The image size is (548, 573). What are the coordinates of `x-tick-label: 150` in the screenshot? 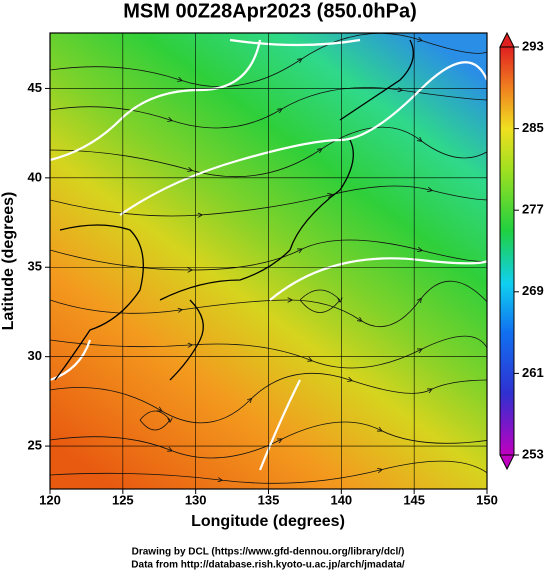 It's located at (487, 499).